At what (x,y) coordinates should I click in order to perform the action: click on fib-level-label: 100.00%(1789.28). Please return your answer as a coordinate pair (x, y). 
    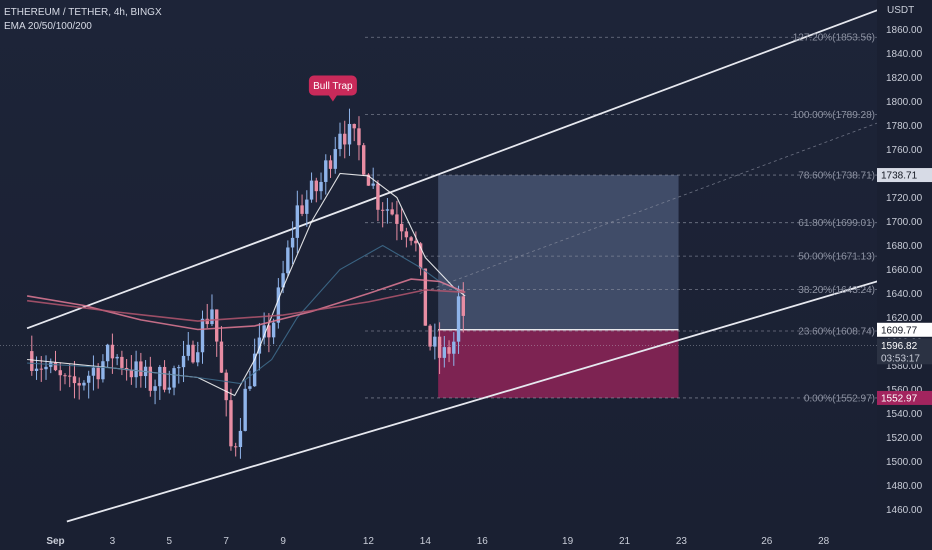
    Looking at the image, I should click on (834, 115).